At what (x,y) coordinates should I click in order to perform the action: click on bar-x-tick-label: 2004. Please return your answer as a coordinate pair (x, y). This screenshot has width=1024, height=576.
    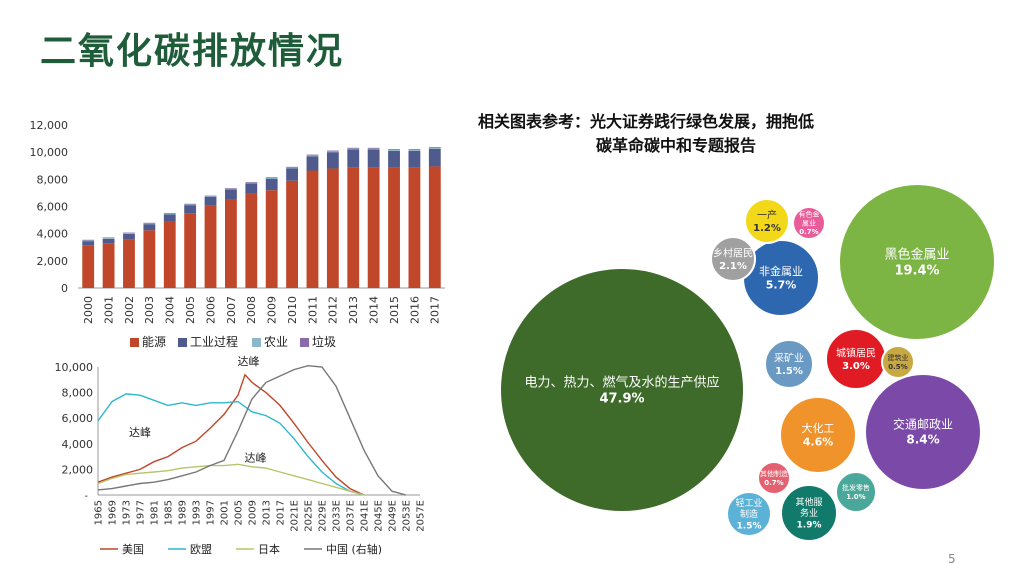
    Looking at the image, I should click on (170, 310).